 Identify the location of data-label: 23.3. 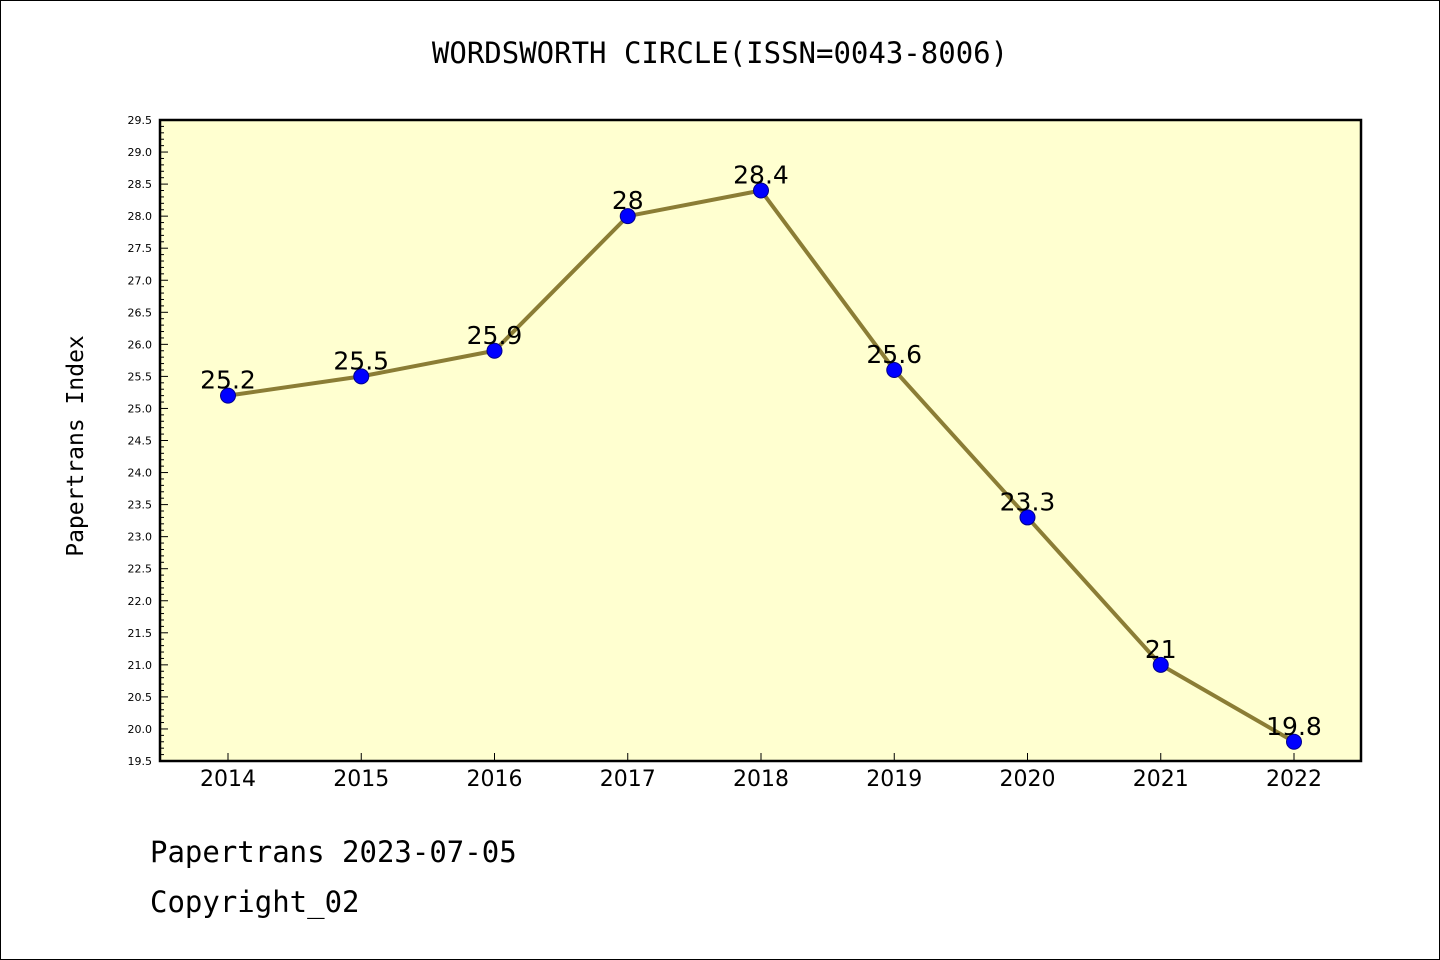
(1028, 501).